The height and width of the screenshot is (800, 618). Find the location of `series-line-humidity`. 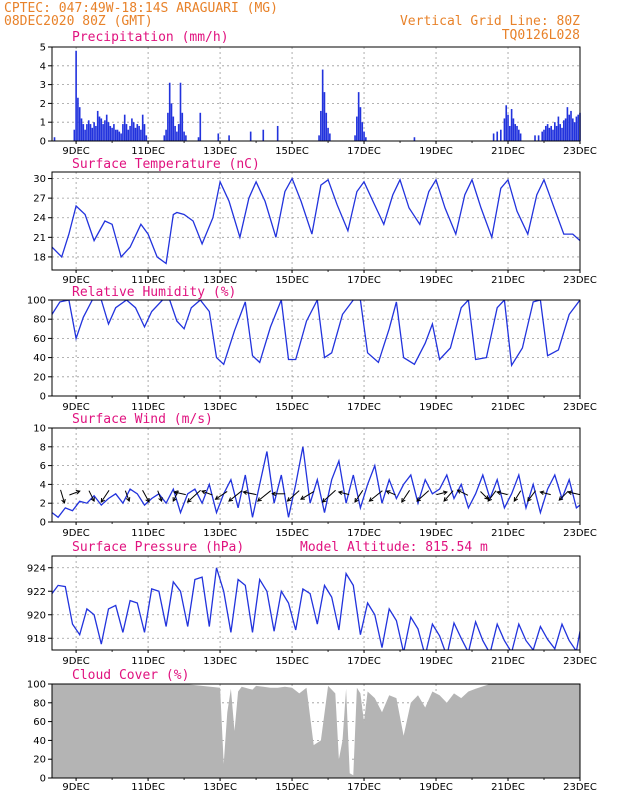

series-line-humidity is located at coordinates (316, 334).